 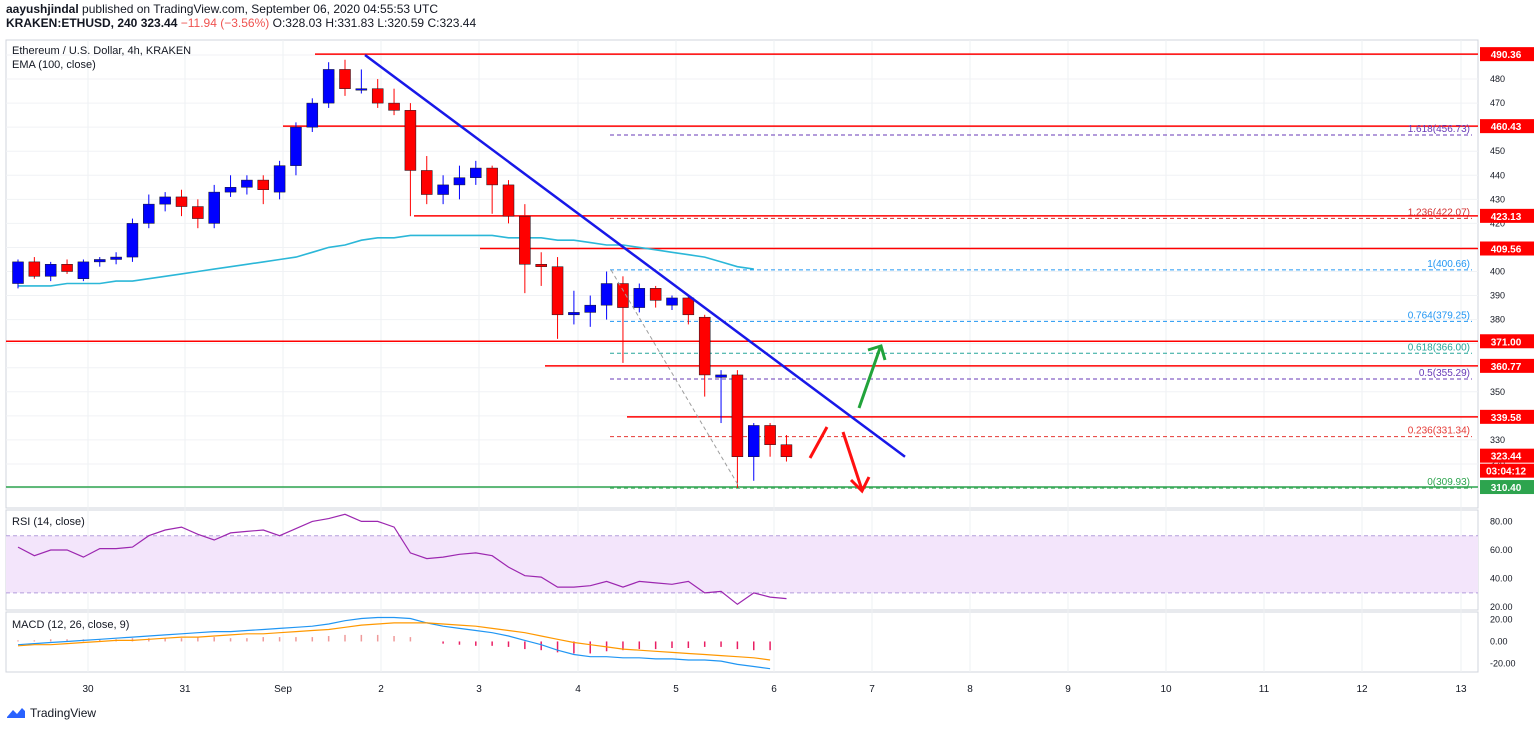 What do you see at coordinates (297, 23) in the screenshot?
I see `open-value: O:328.03` at bounding box center [297, 23].